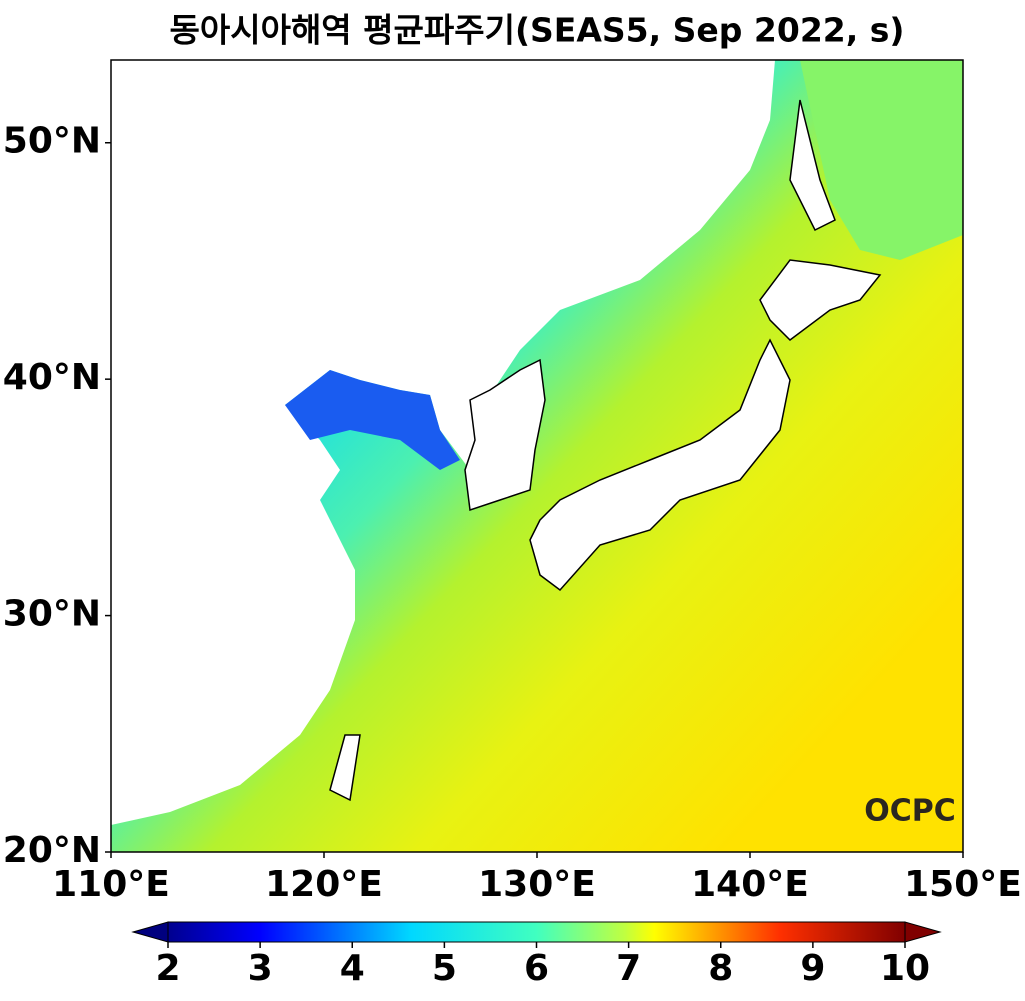  I want to click on colorbar-extend-low, so click(150, 932).